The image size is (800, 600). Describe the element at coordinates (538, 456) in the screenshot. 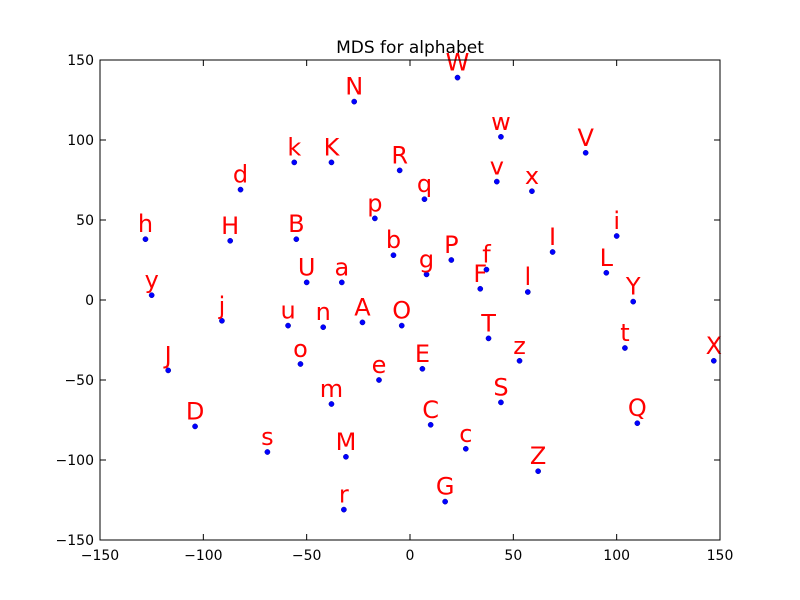

I see `data-point-label: Z` at that location.